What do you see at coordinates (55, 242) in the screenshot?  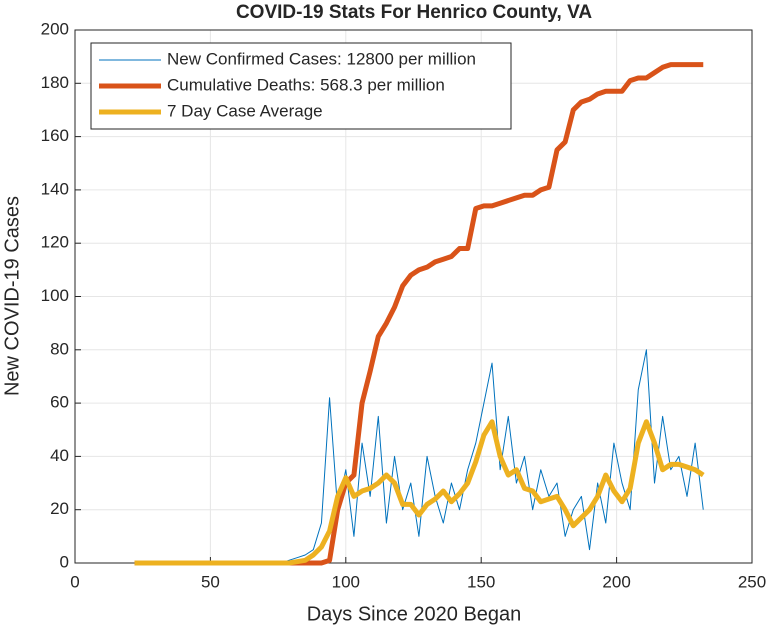 I see `y-tick-label: 120` at bounding box center [55, 242].